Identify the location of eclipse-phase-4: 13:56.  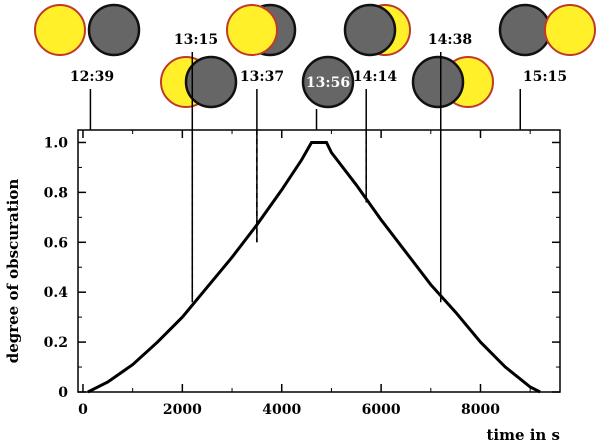
(328, 82).